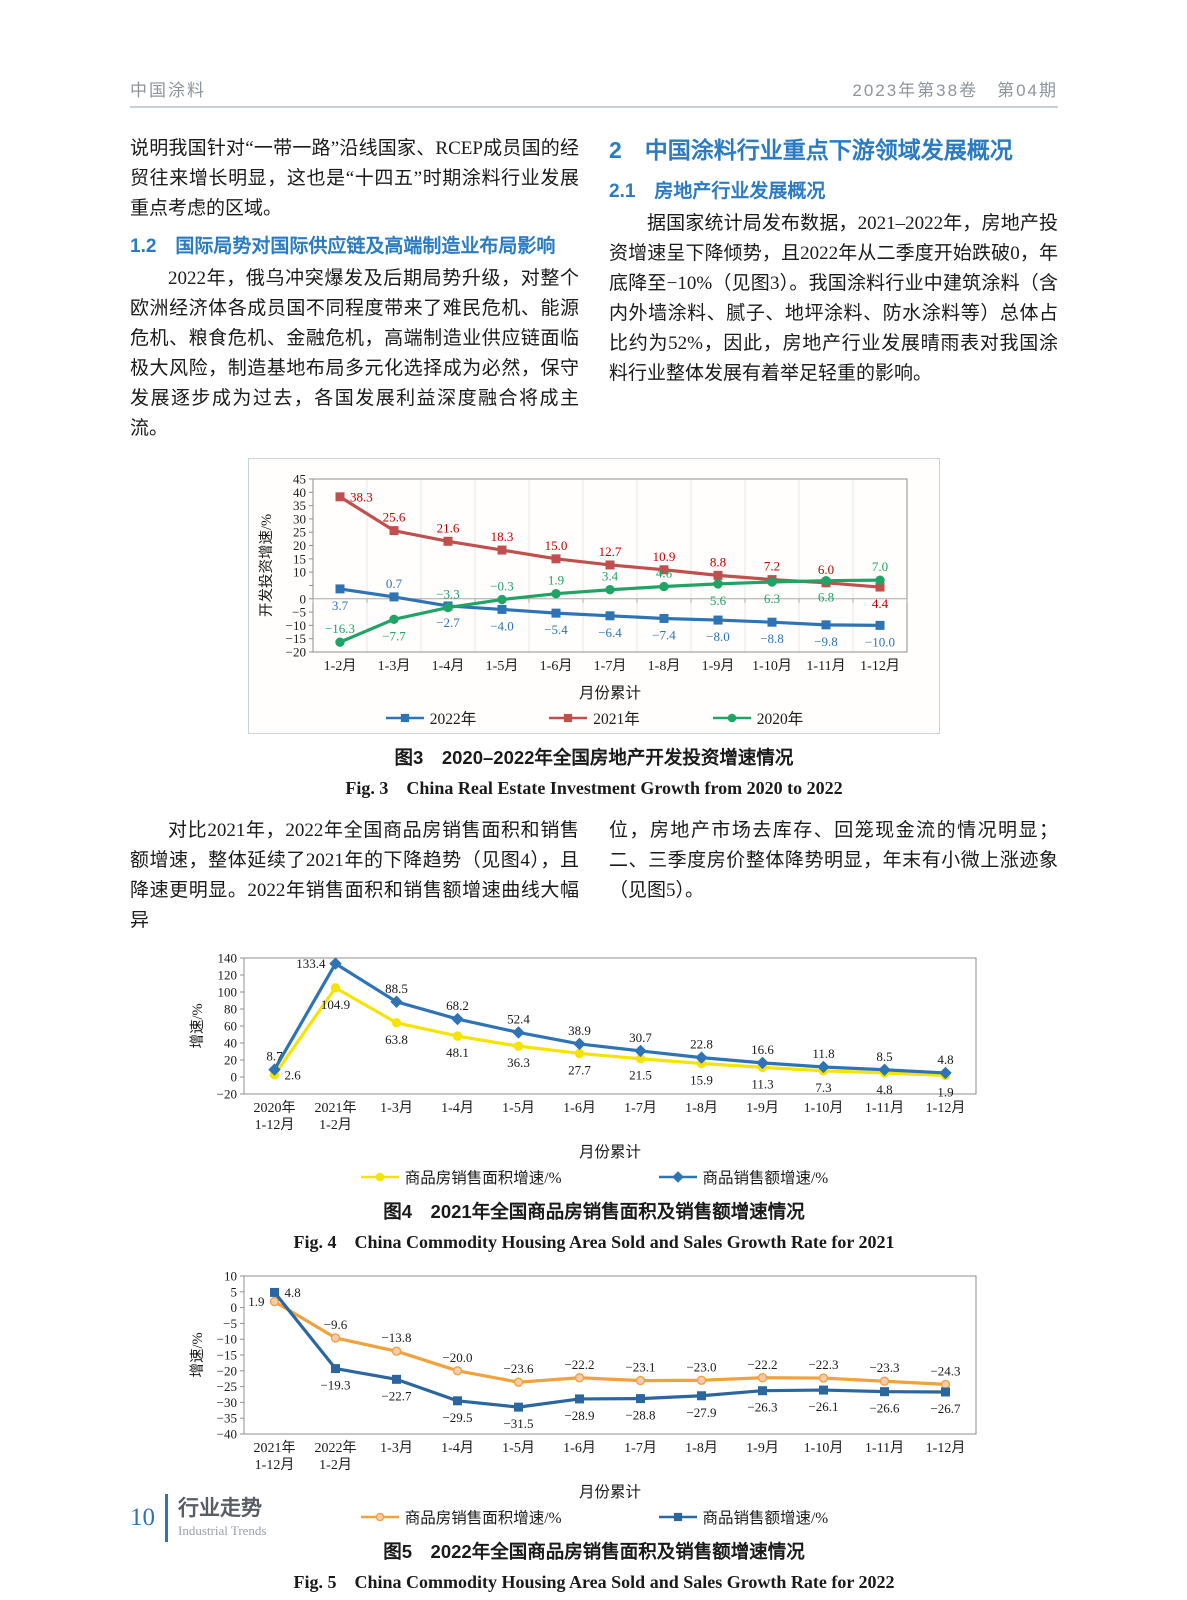  I want to click on svg-text: −10, so click(296, 625).